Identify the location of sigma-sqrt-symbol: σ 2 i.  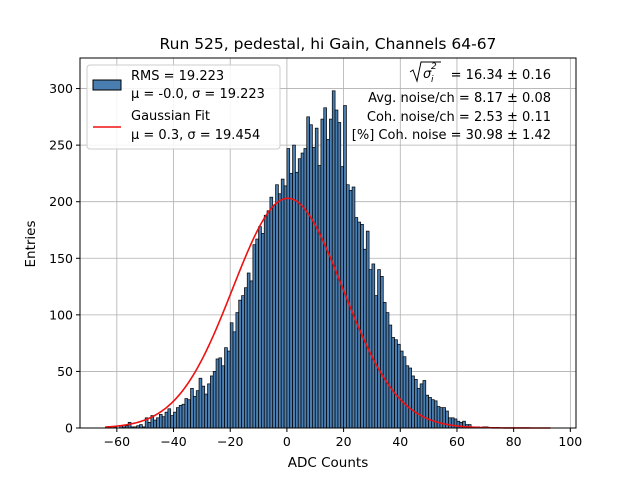
(425, 73).